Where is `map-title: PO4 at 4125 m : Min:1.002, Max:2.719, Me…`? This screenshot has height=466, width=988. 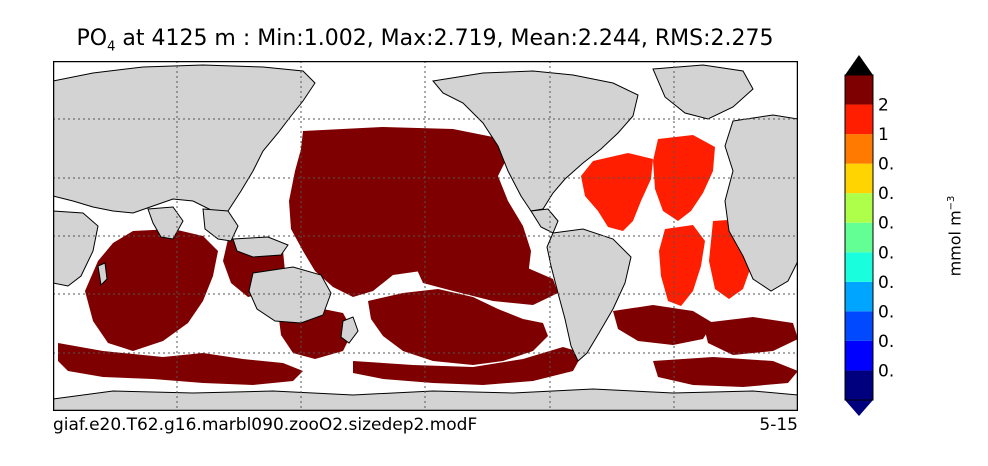
map-title: PO4 at 4125 m : Min:1.002, Max:2.719, Me… is located at coordinates (425, 40).